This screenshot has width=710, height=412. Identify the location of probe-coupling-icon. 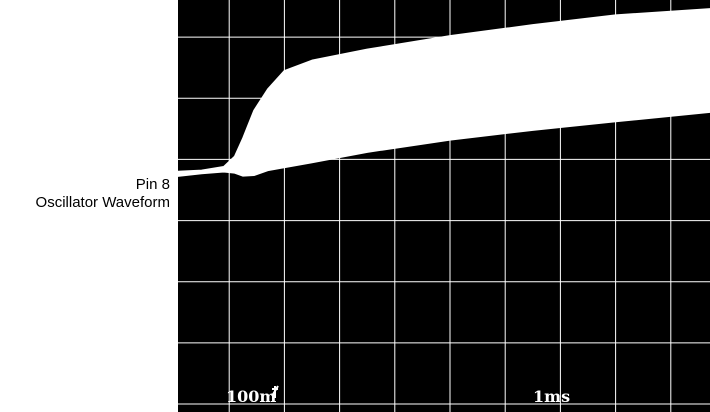
(275, 391).